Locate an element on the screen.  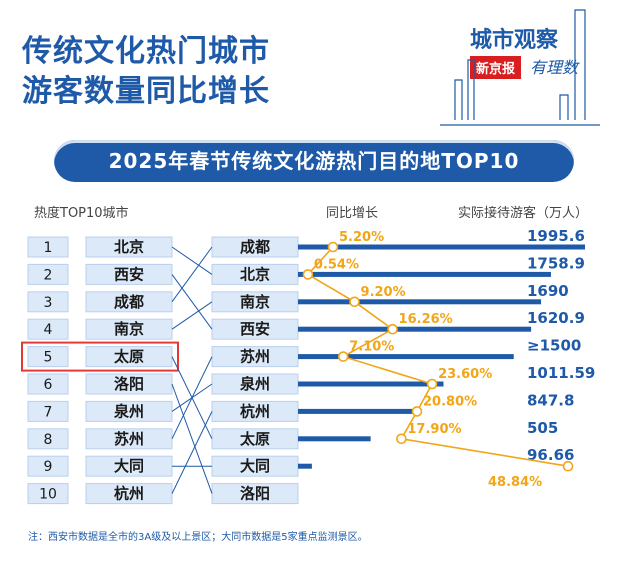
visitor-value-label: 1758.9 is located at coordinates (556, 263).